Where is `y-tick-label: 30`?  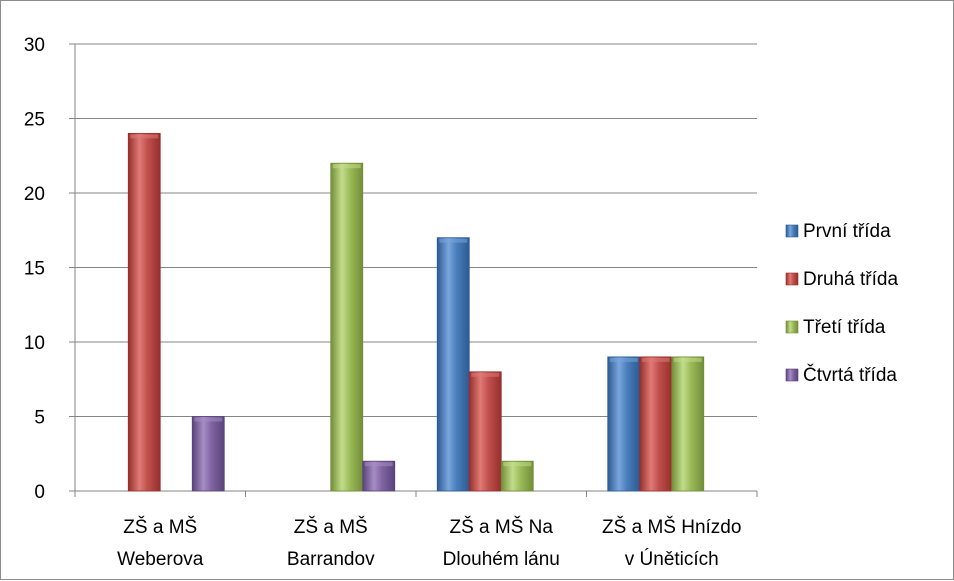
y-tick-label: 30 is located at coordinates (34, 45).